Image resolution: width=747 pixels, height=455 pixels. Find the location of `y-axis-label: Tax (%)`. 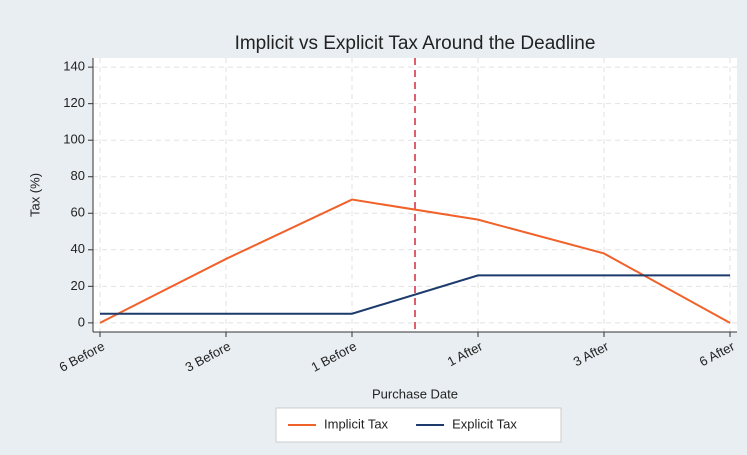

y-axis-label: Tax (%) is located at coordinates (34, 195).